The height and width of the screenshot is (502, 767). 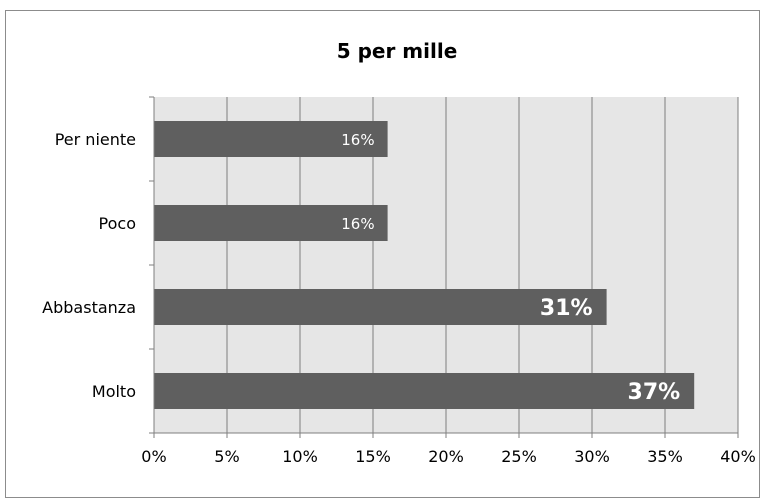 I want to click on x-tick-label: 35%, so click(x=665, y=456).